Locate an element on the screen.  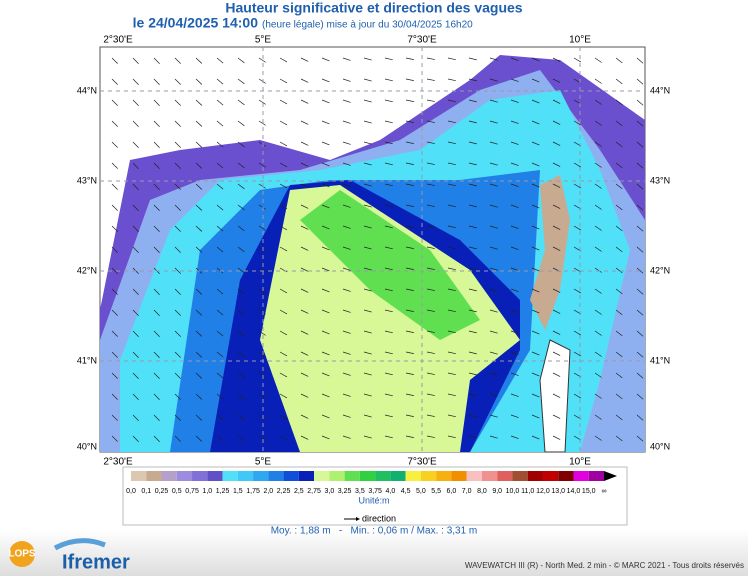
lon-label-bottom: 2°30'E is located at coordinates (118, 462).